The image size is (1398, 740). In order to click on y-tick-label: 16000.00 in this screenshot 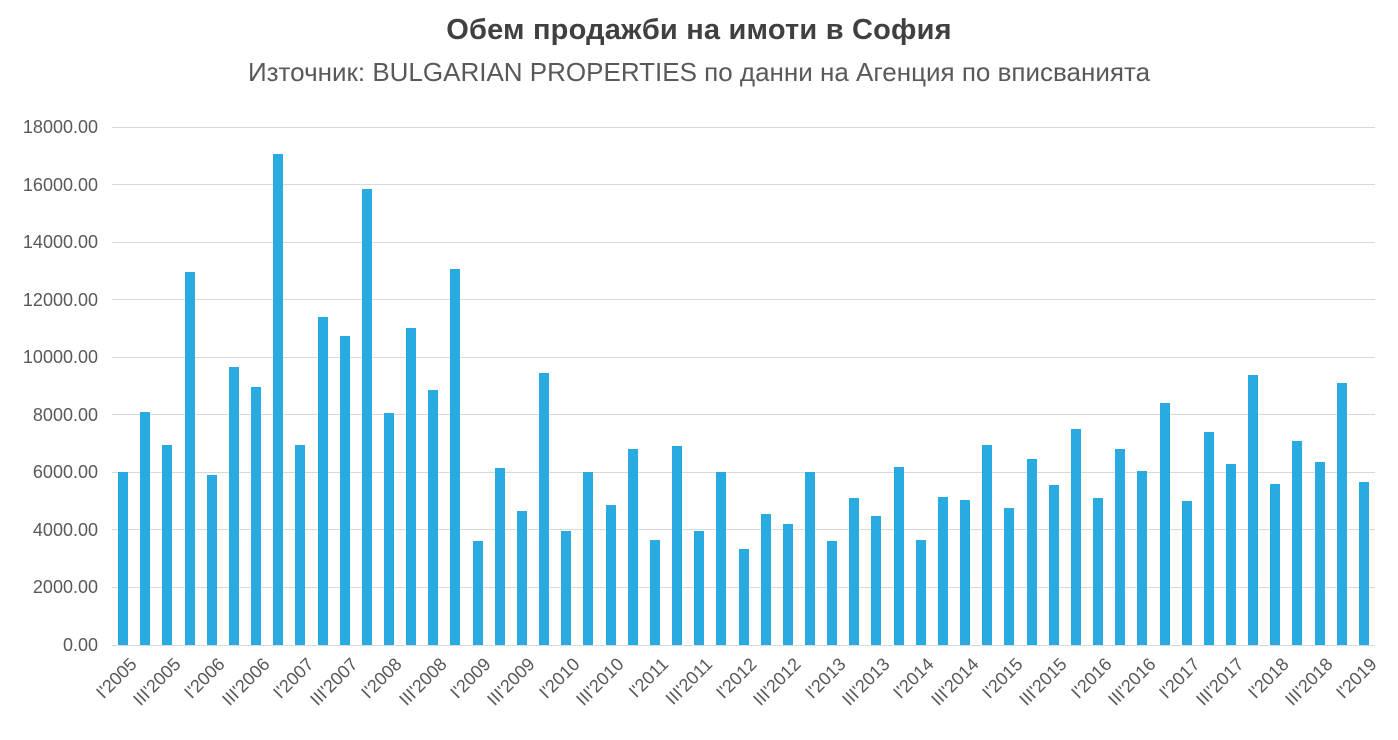, I will do `click(60, 184)`.